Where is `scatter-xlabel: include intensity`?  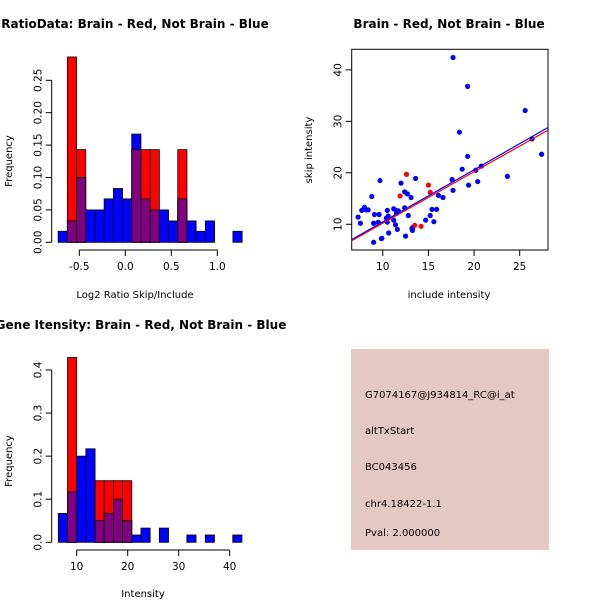 scatter-xlabel: include intensity is located at coordinates (449, 295).